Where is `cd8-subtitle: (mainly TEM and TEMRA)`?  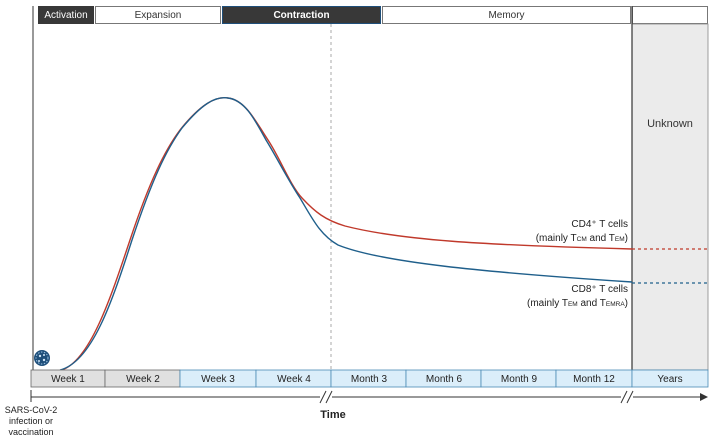
cd8-subtitle: (mainly TEM and TEMRA) is located at coordinates (577, 303).